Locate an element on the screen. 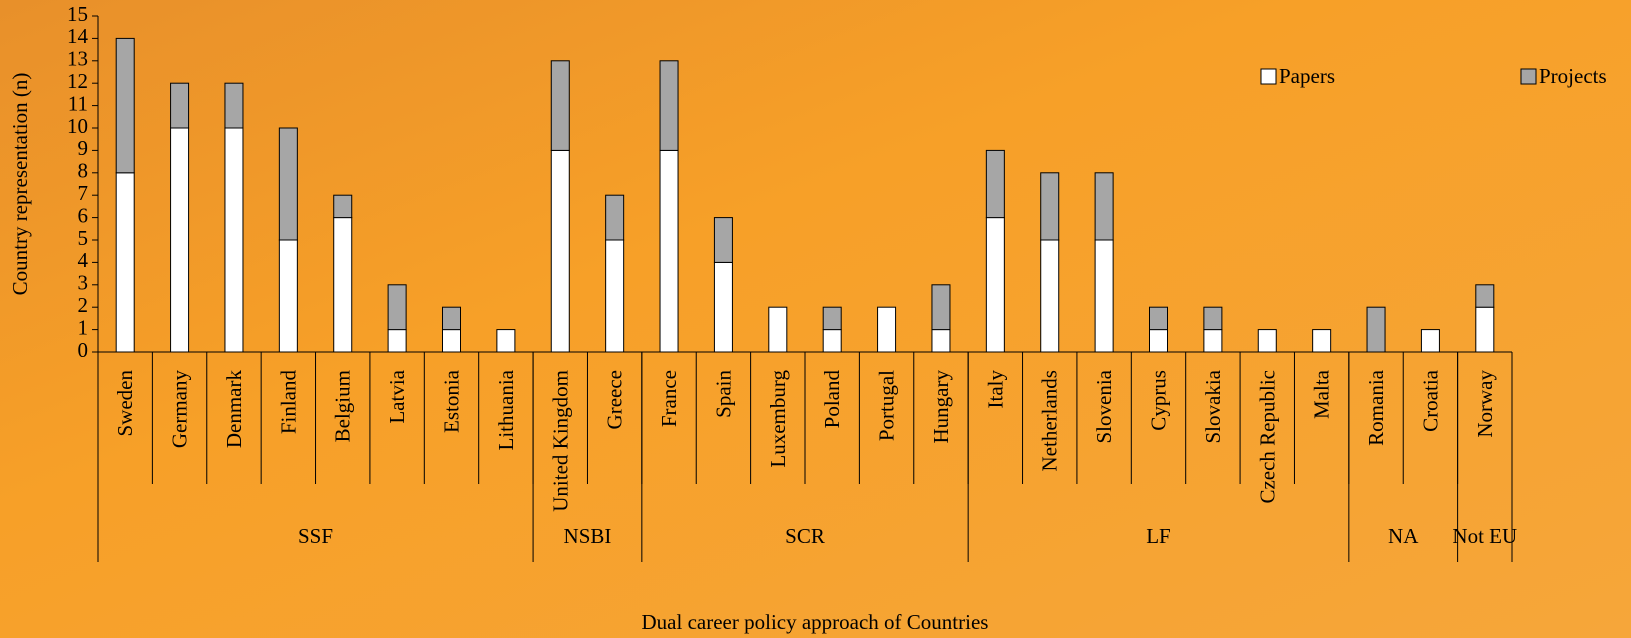  y-tick-label: 9 is located at coordinates (83, 148).